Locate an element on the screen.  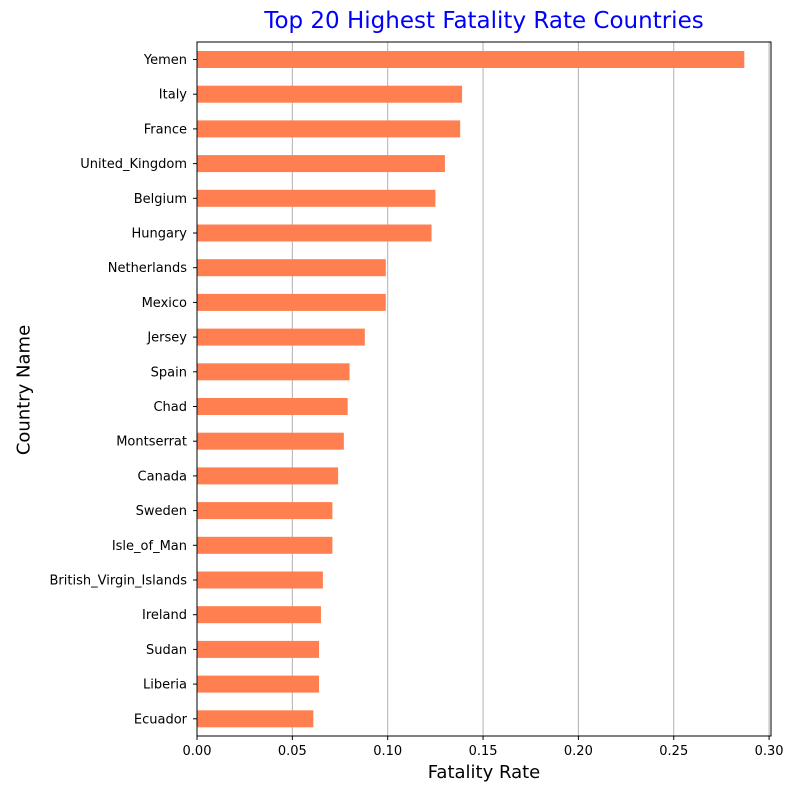
bar-sweden is located at coordinates (265, 511).